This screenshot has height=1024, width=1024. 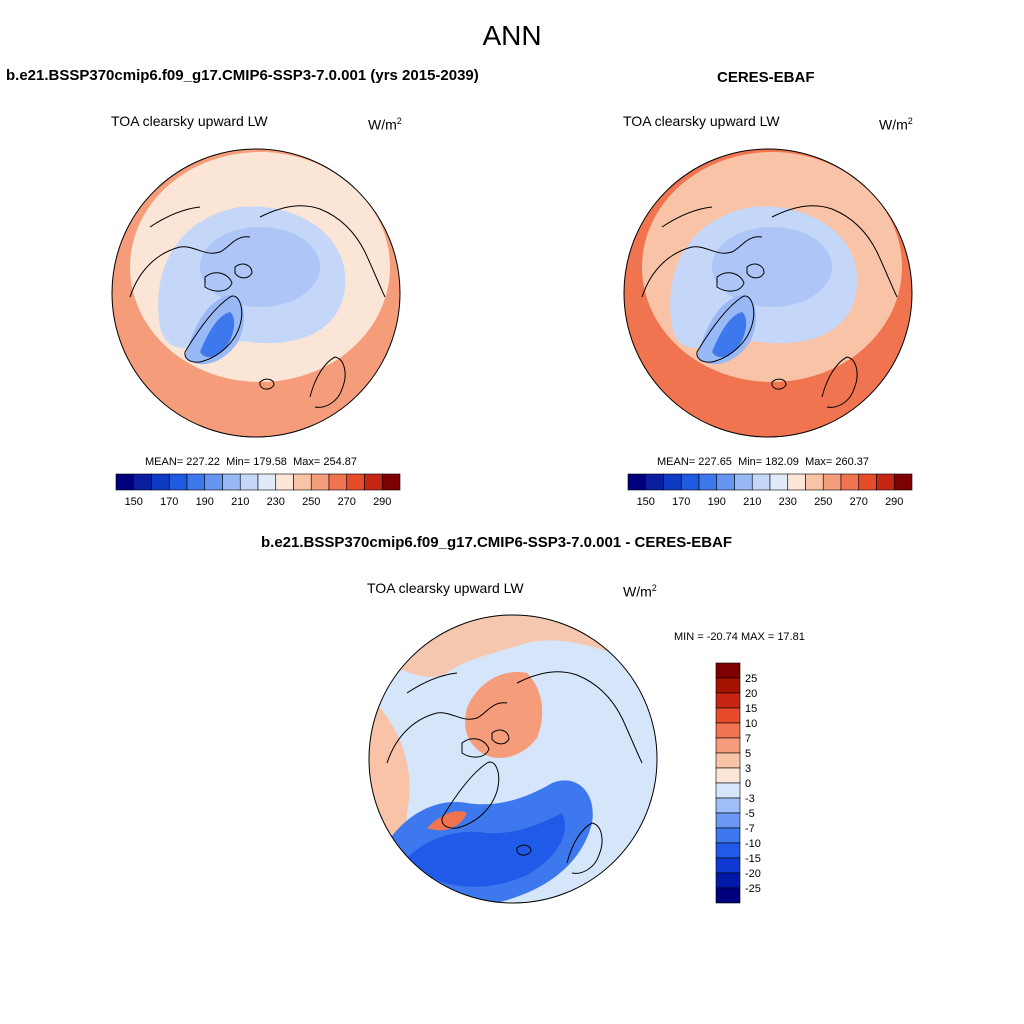 What do you see at coordinates (169, 502) in the screenshot?
I see `panel1-colorbar-tick-label: 170` at bounding box center [169, 502].